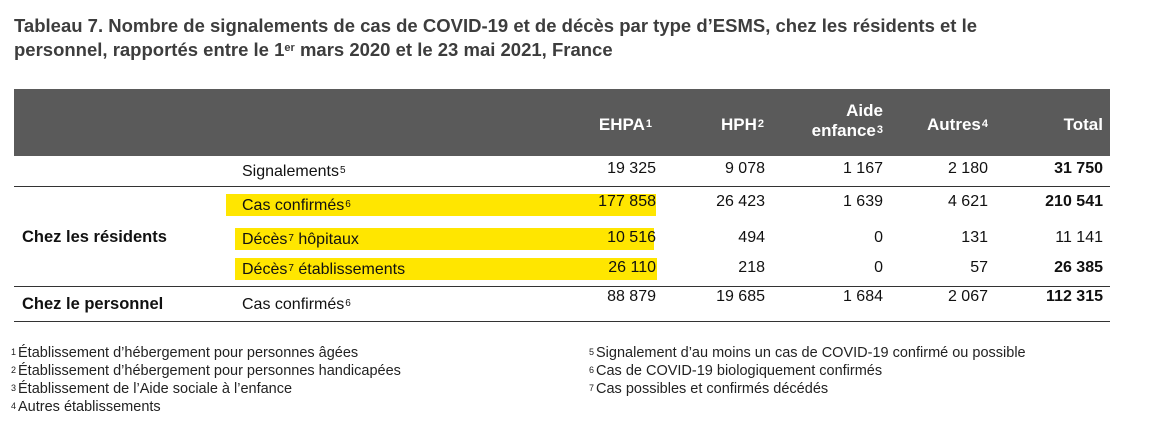 Image resolution: width=1169 pixels, height=429 pixels. I want to click on row-label-deces-hopitaux: Décès7 hôpitaux, so click(300, 239).